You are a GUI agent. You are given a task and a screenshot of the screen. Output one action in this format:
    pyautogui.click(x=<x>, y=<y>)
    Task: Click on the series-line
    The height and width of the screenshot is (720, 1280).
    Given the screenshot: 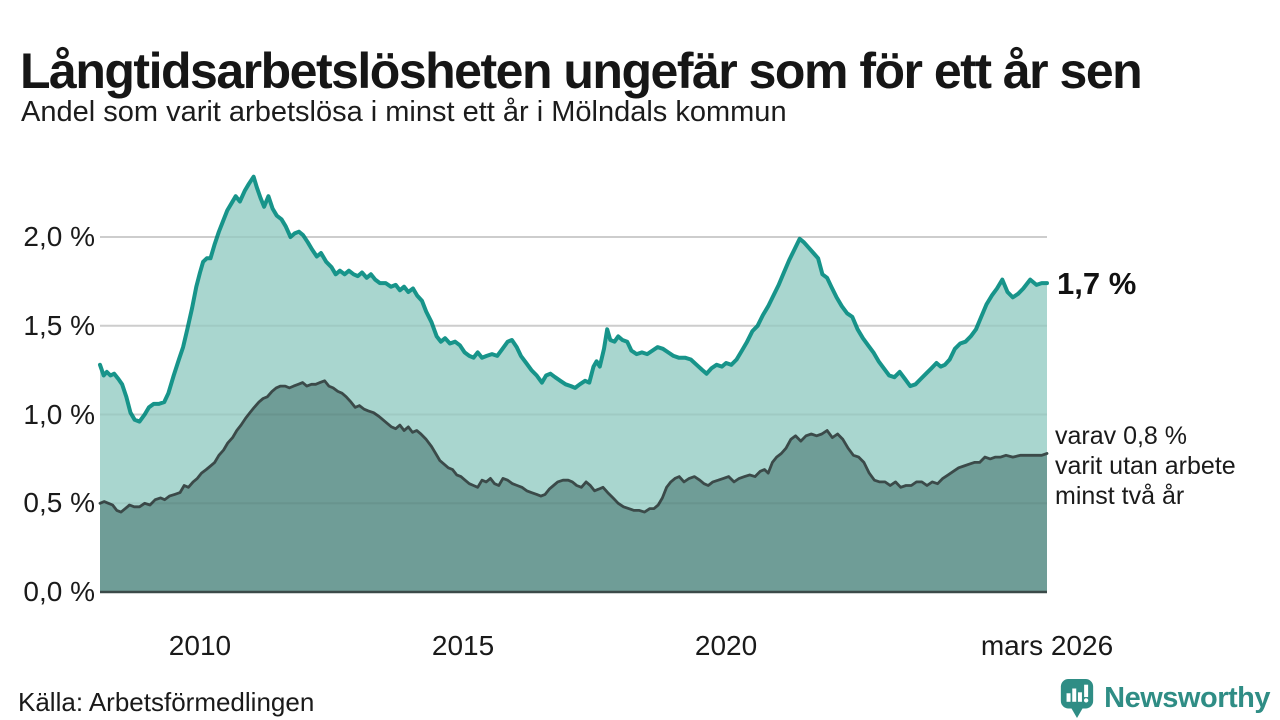 What is the action you would take?
    pyautogui.click(x=573, y=446)
    